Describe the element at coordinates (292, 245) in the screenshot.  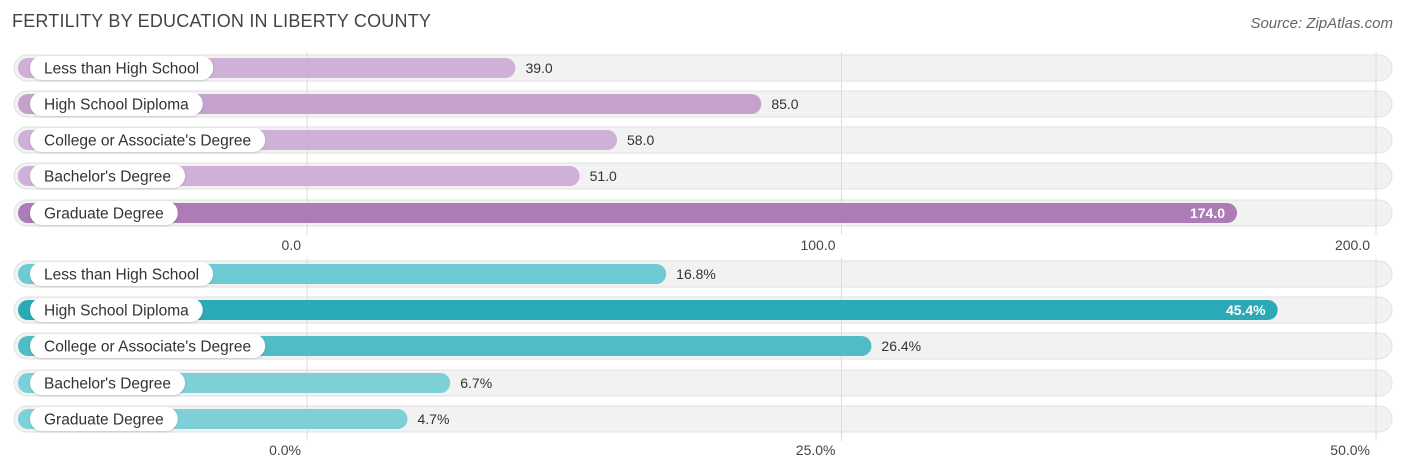
I see `tick-label: 0.0` at that location.